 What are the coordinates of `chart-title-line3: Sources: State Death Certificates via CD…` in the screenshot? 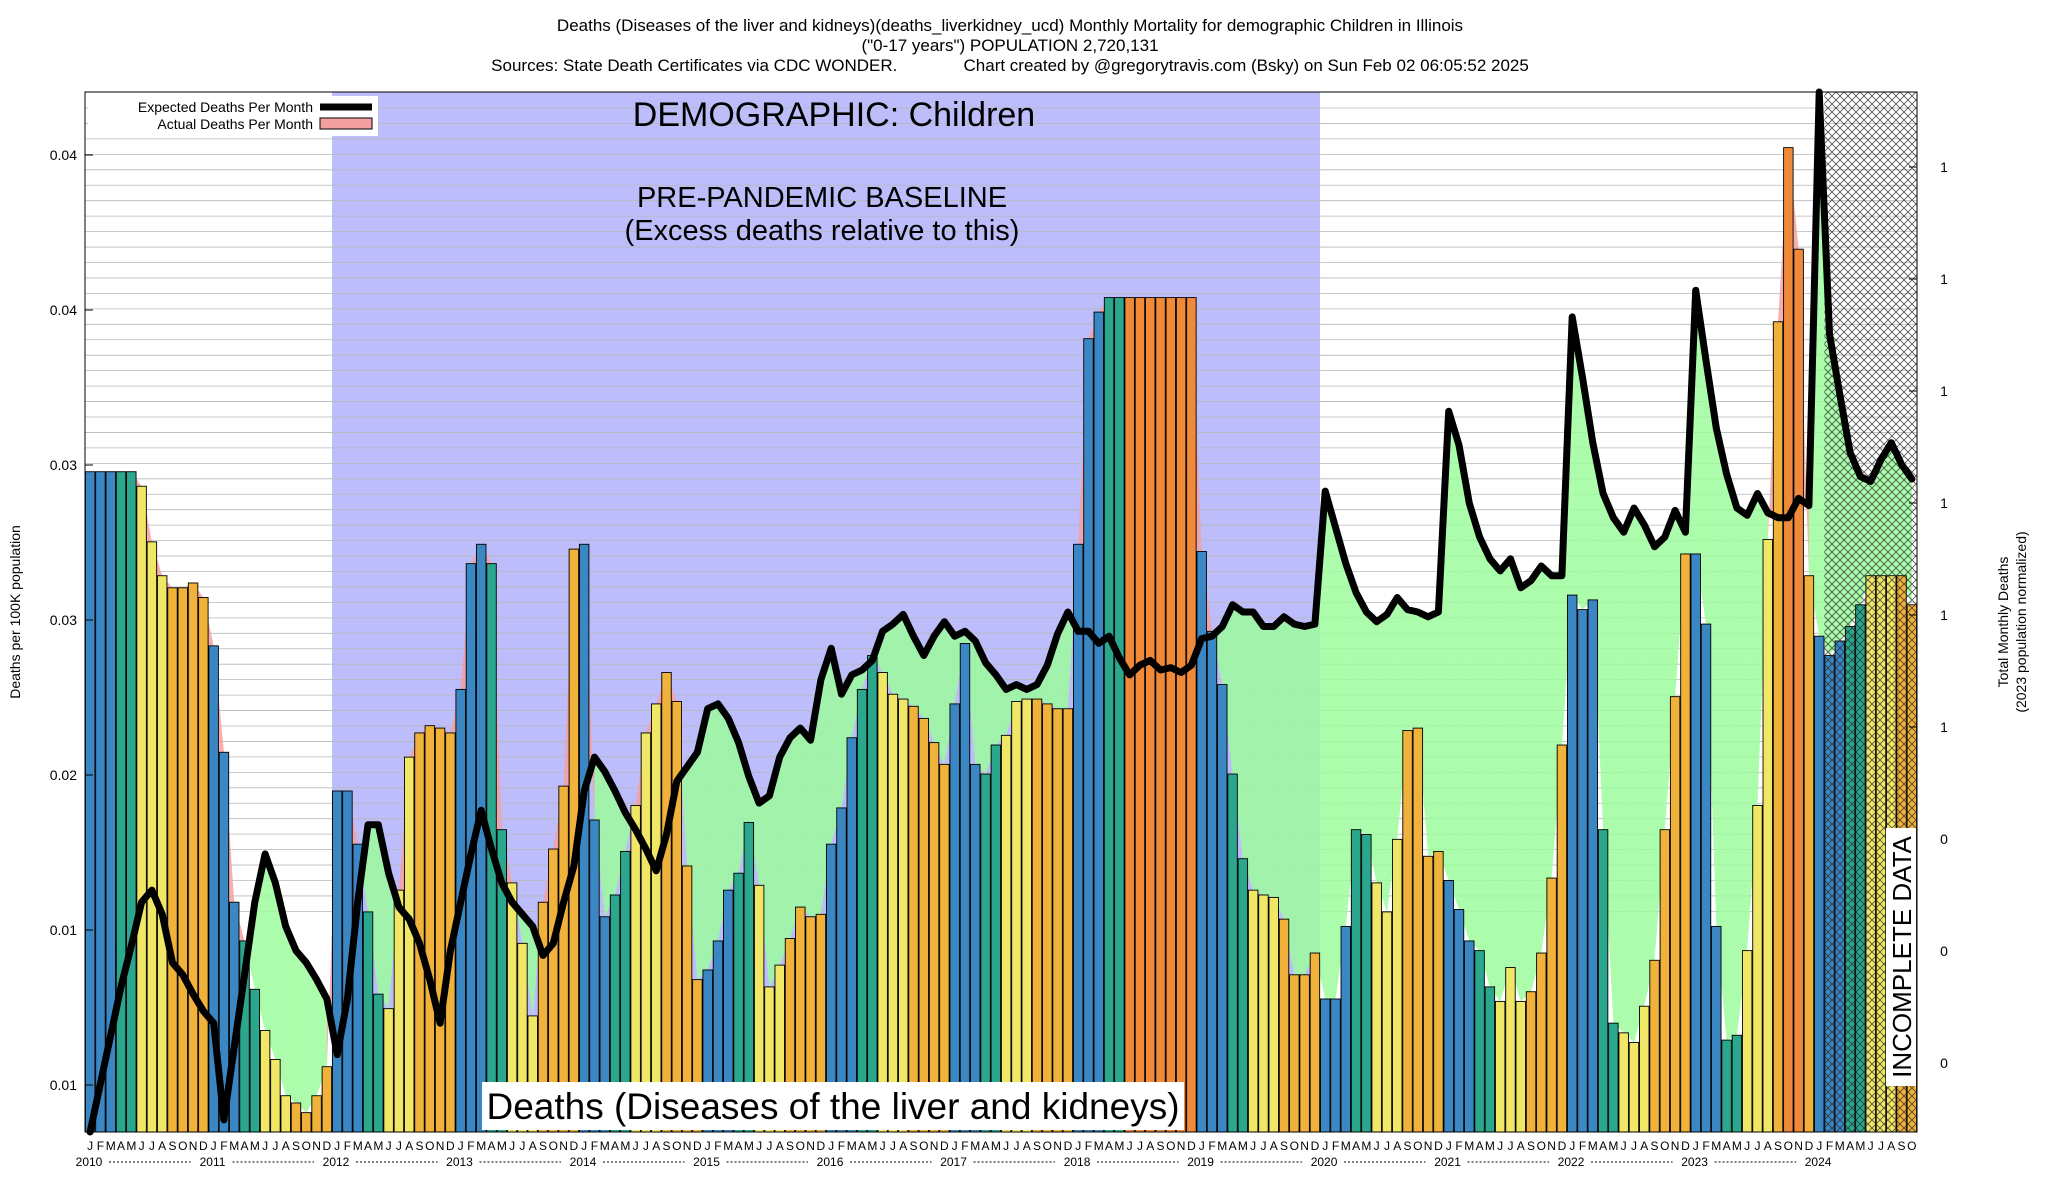 It's located at (1010, 65).